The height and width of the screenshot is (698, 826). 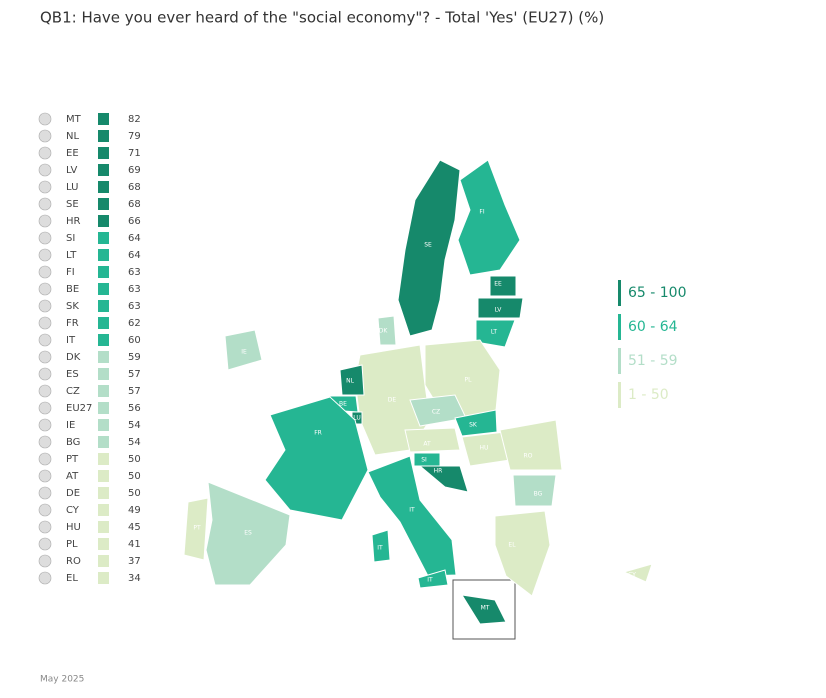 I want to click on country-code: FR, so click(x=72, y=323).